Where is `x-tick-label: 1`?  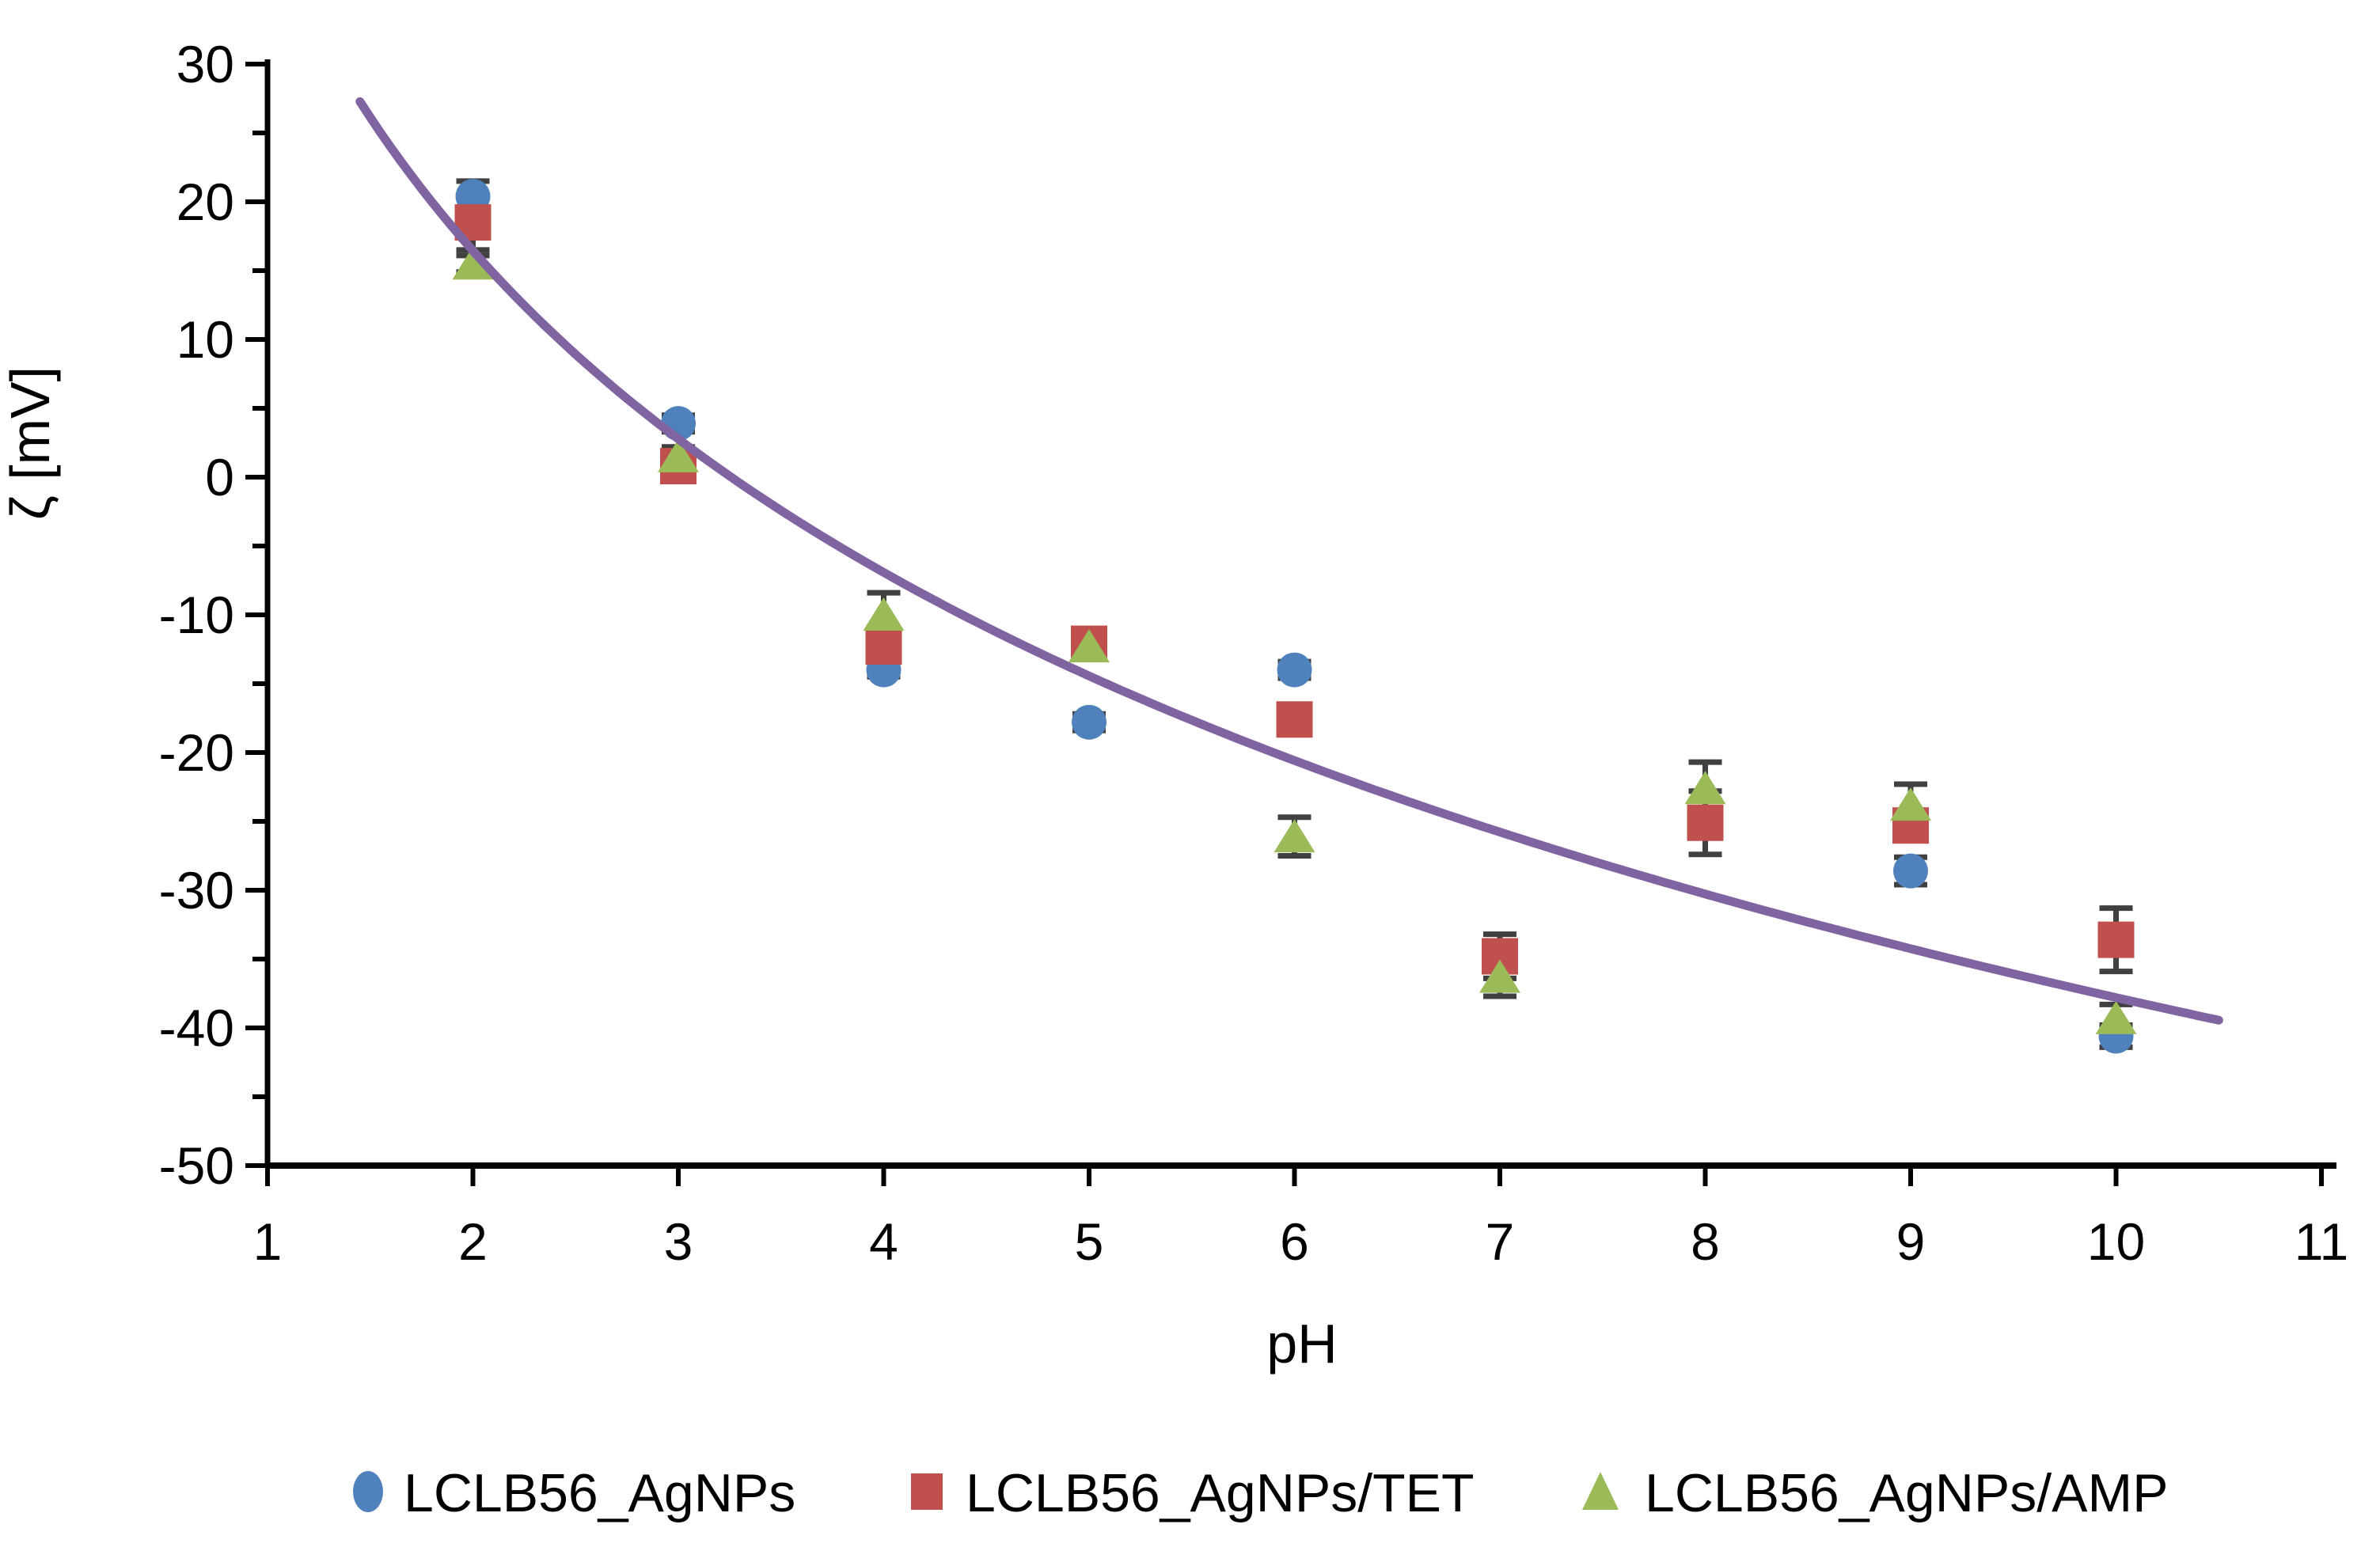 x-tick-label: 1 is located at coordinates (268, 1241).